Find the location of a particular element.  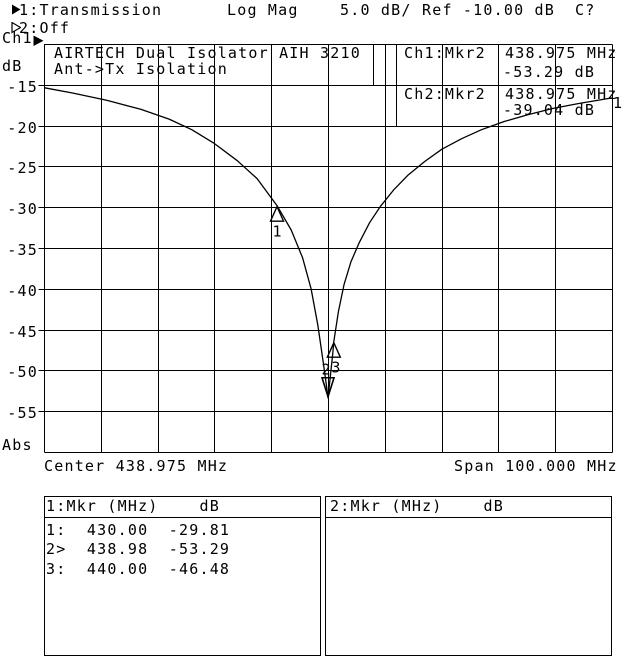

y-tick-label: -35 is located at coordinates (22, 250).